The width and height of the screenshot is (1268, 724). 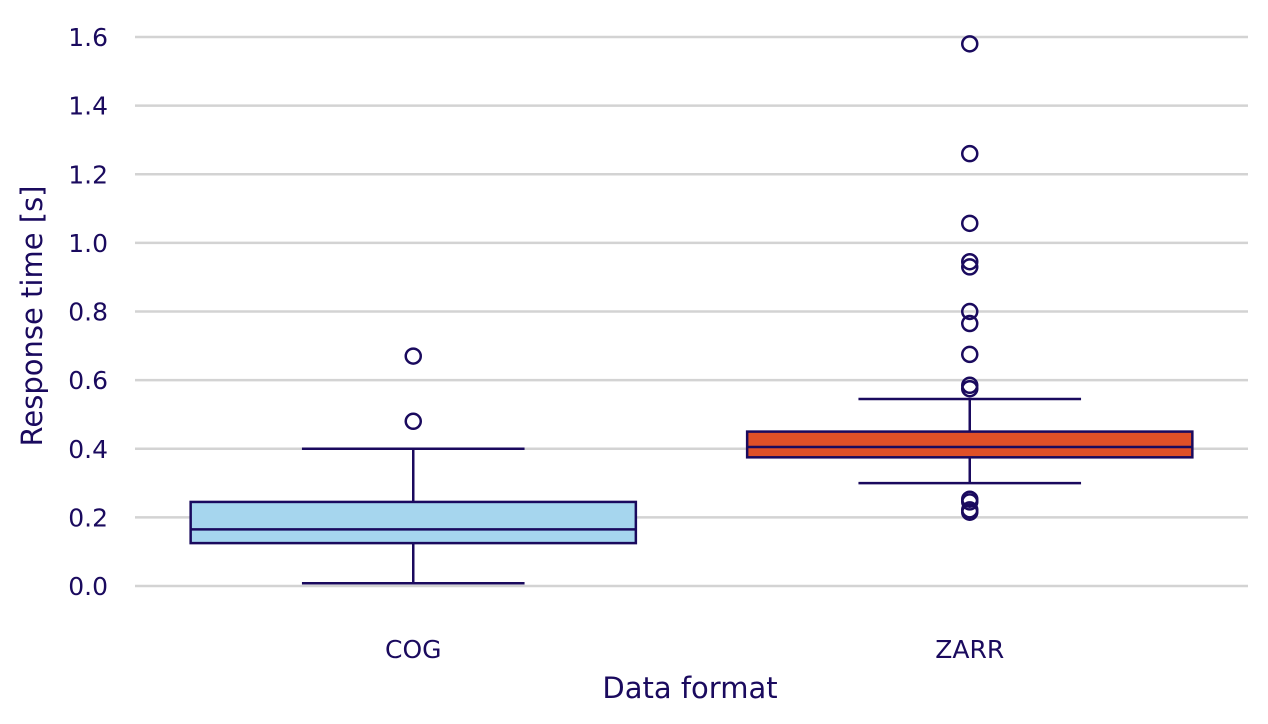 What do you see at coordinates (88, 449) in the screenshot?
I see `y-tick-label: 0.4` at bounding box center [88, 449].